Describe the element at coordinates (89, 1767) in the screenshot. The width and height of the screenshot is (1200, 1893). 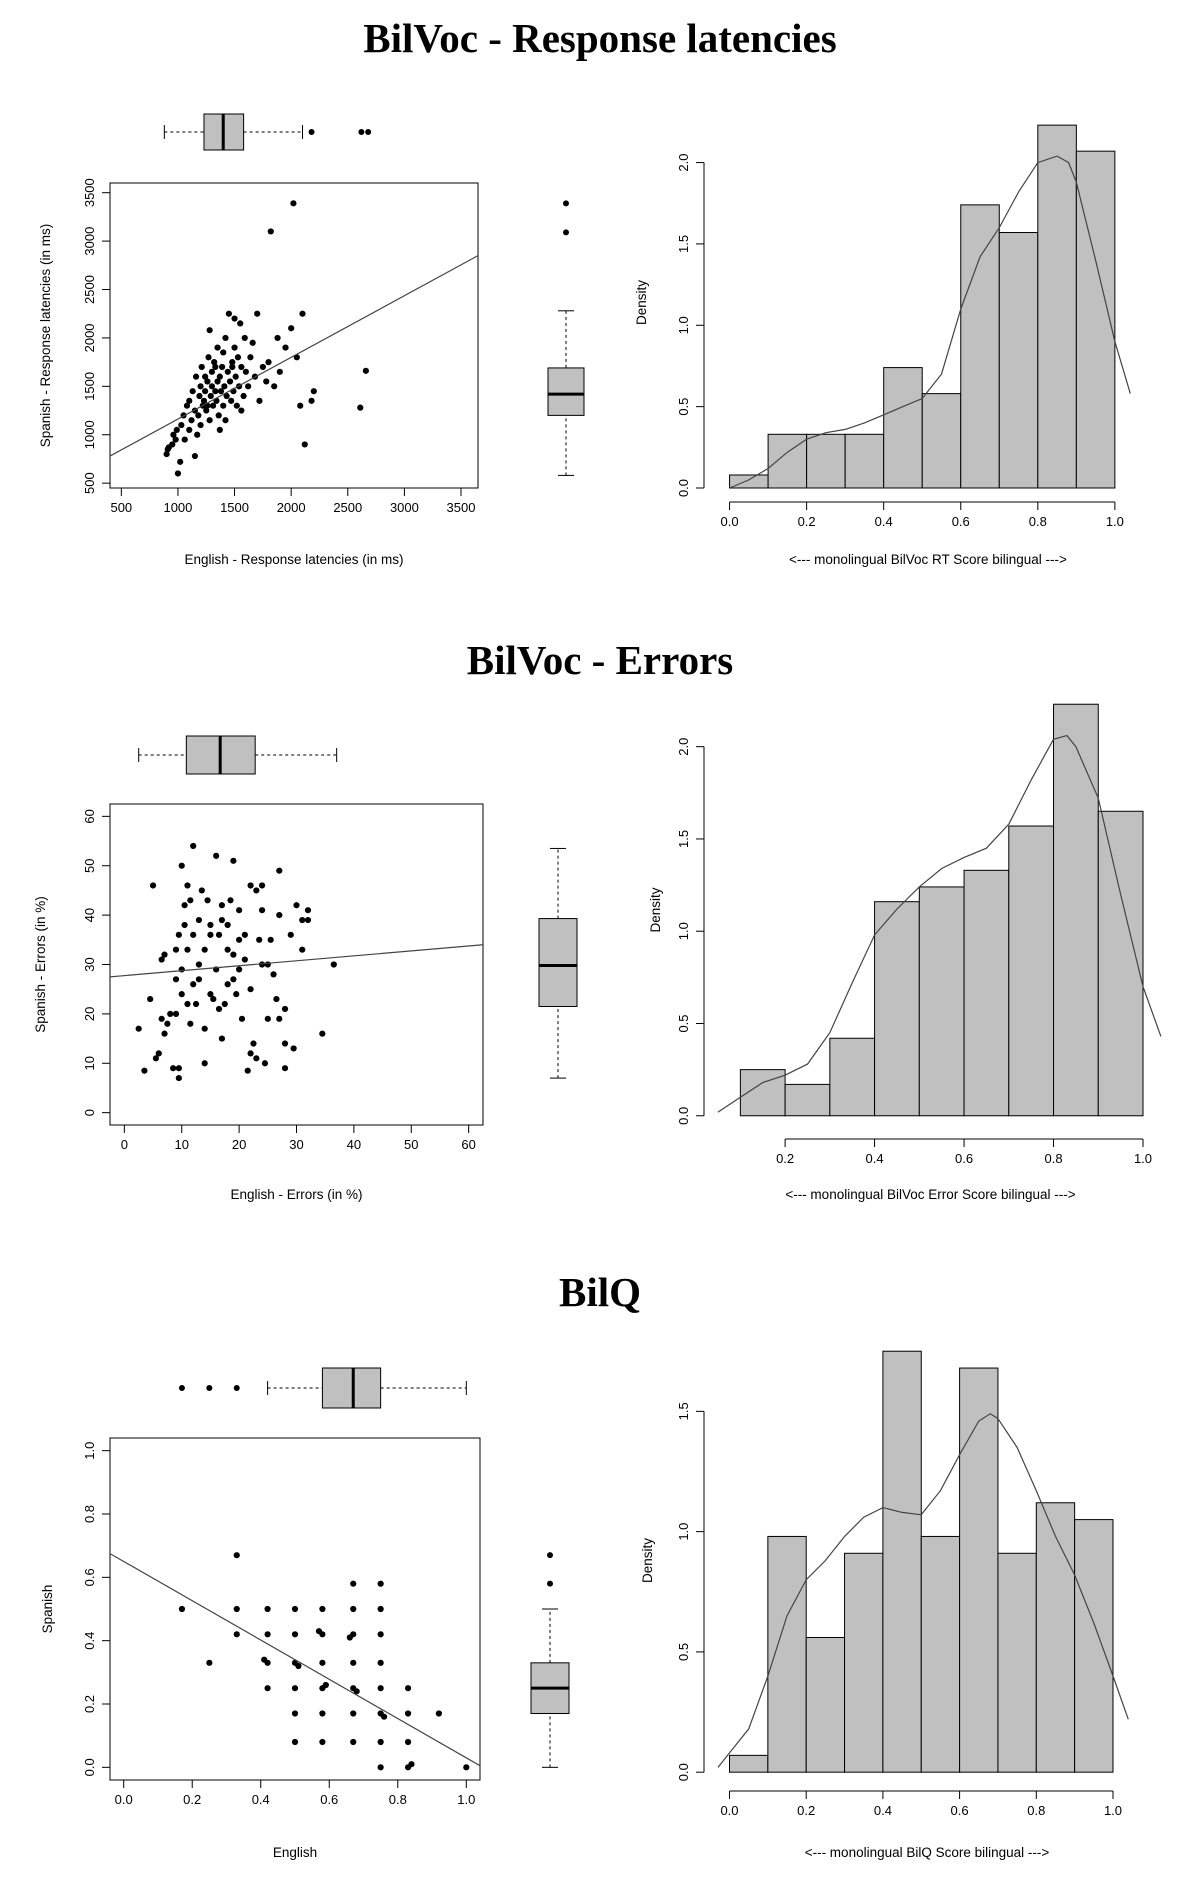
I see `chart5-y-tick-label: 0.0` at that location.